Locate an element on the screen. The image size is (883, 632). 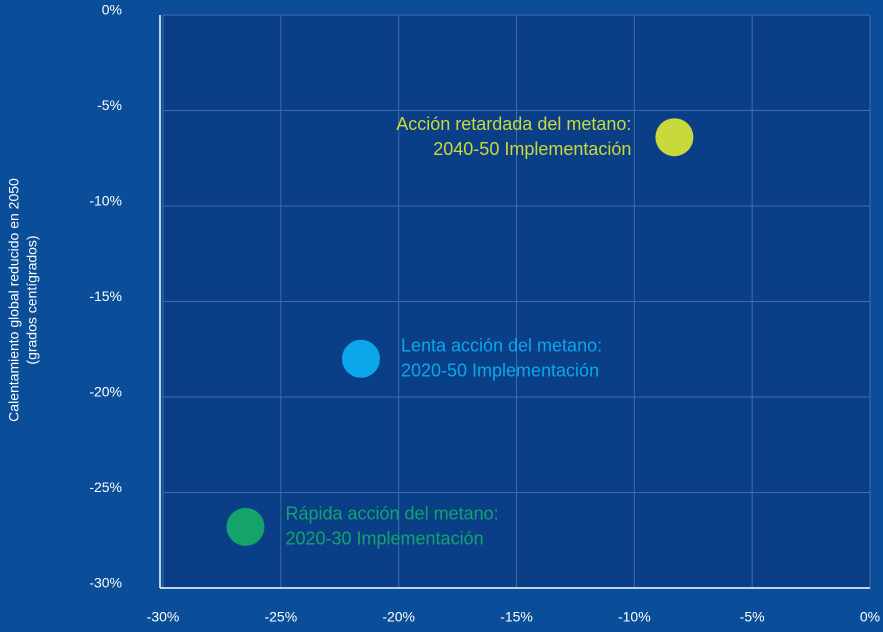
annotation: Rápida acción del metano: is located at coordinates (391, 514).